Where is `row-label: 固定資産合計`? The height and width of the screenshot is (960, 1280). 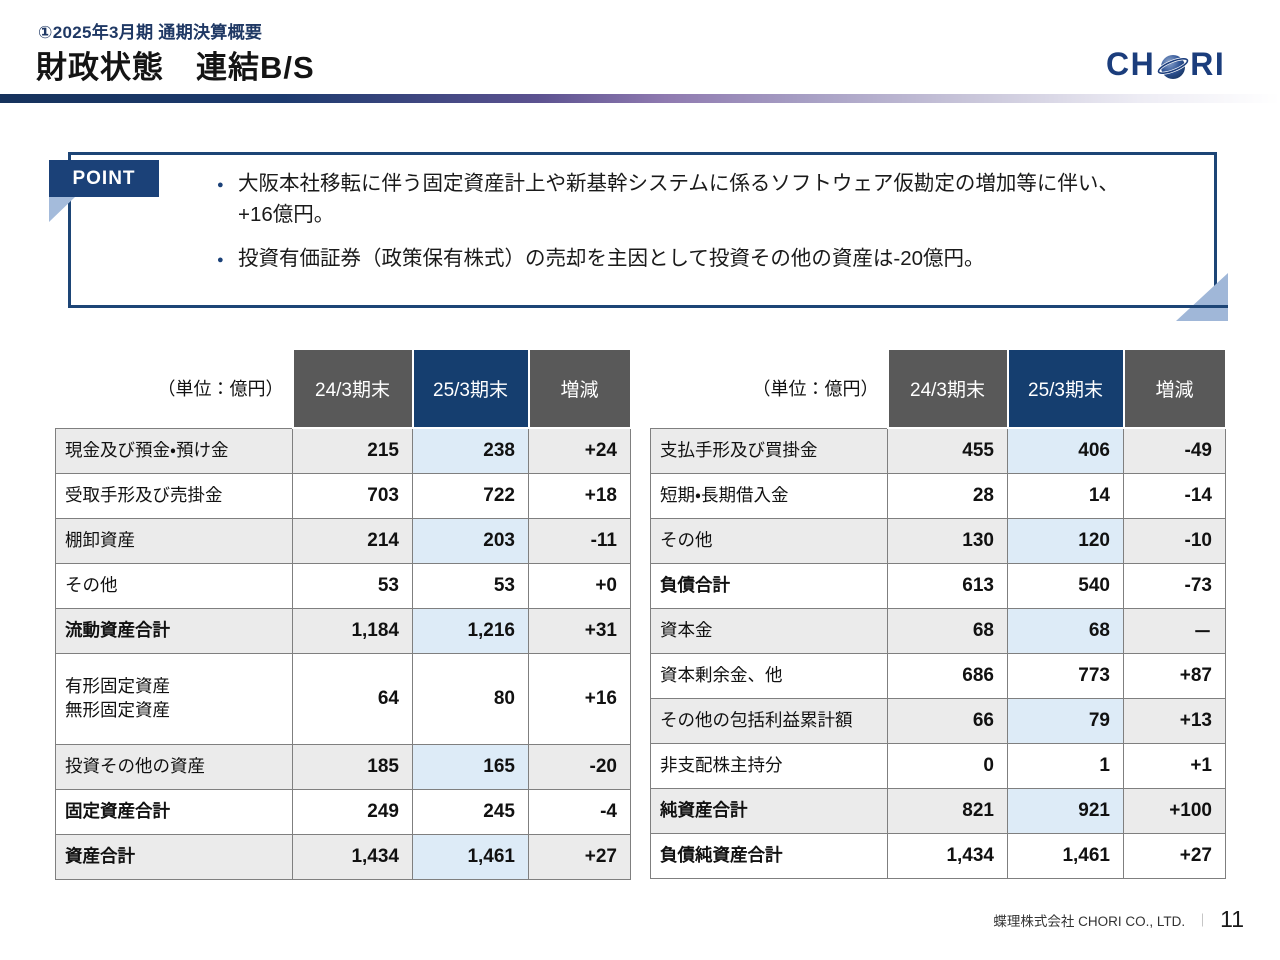
row-label: 固定資産合計 is located at coordinates (174, 811).